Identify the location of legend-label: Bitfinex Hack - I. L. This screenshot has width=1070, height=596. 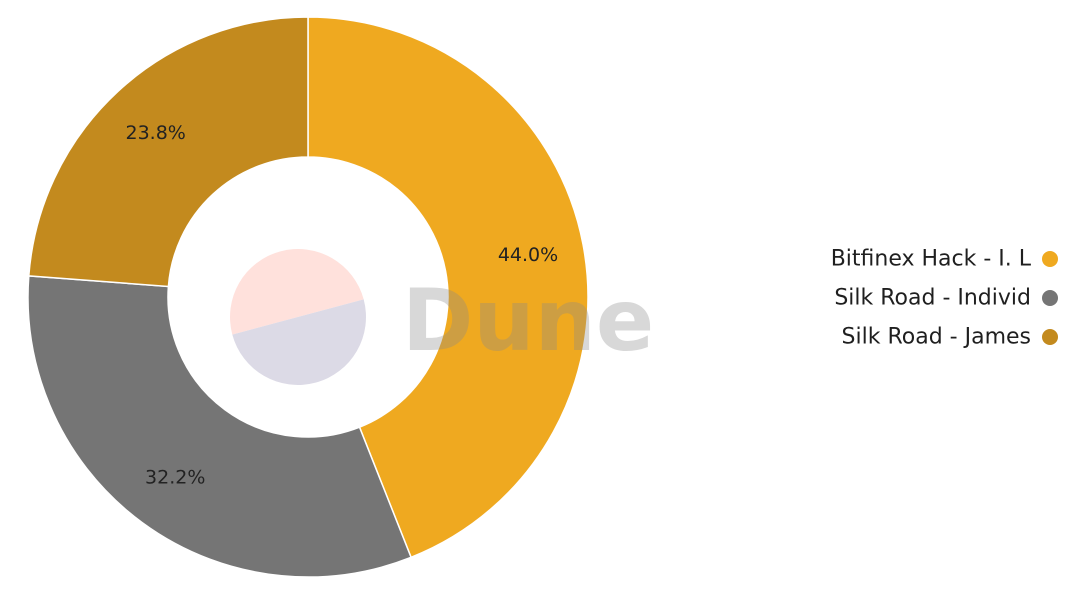
(931, 259).